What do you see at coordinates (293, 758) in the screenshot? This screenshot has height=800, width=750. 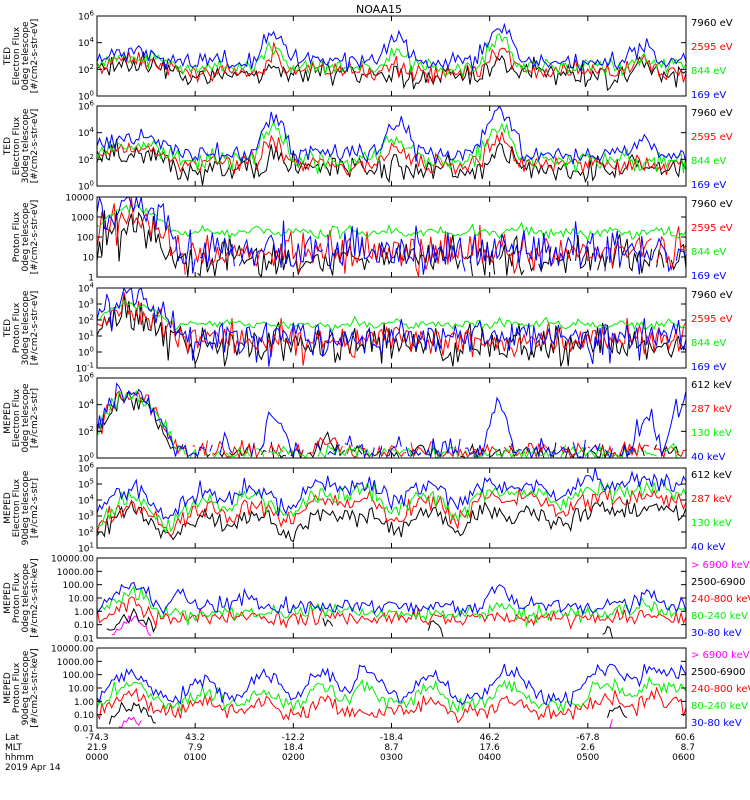 I see `x-tick-value-2-2: 0200` at bounding box center [293, 758].